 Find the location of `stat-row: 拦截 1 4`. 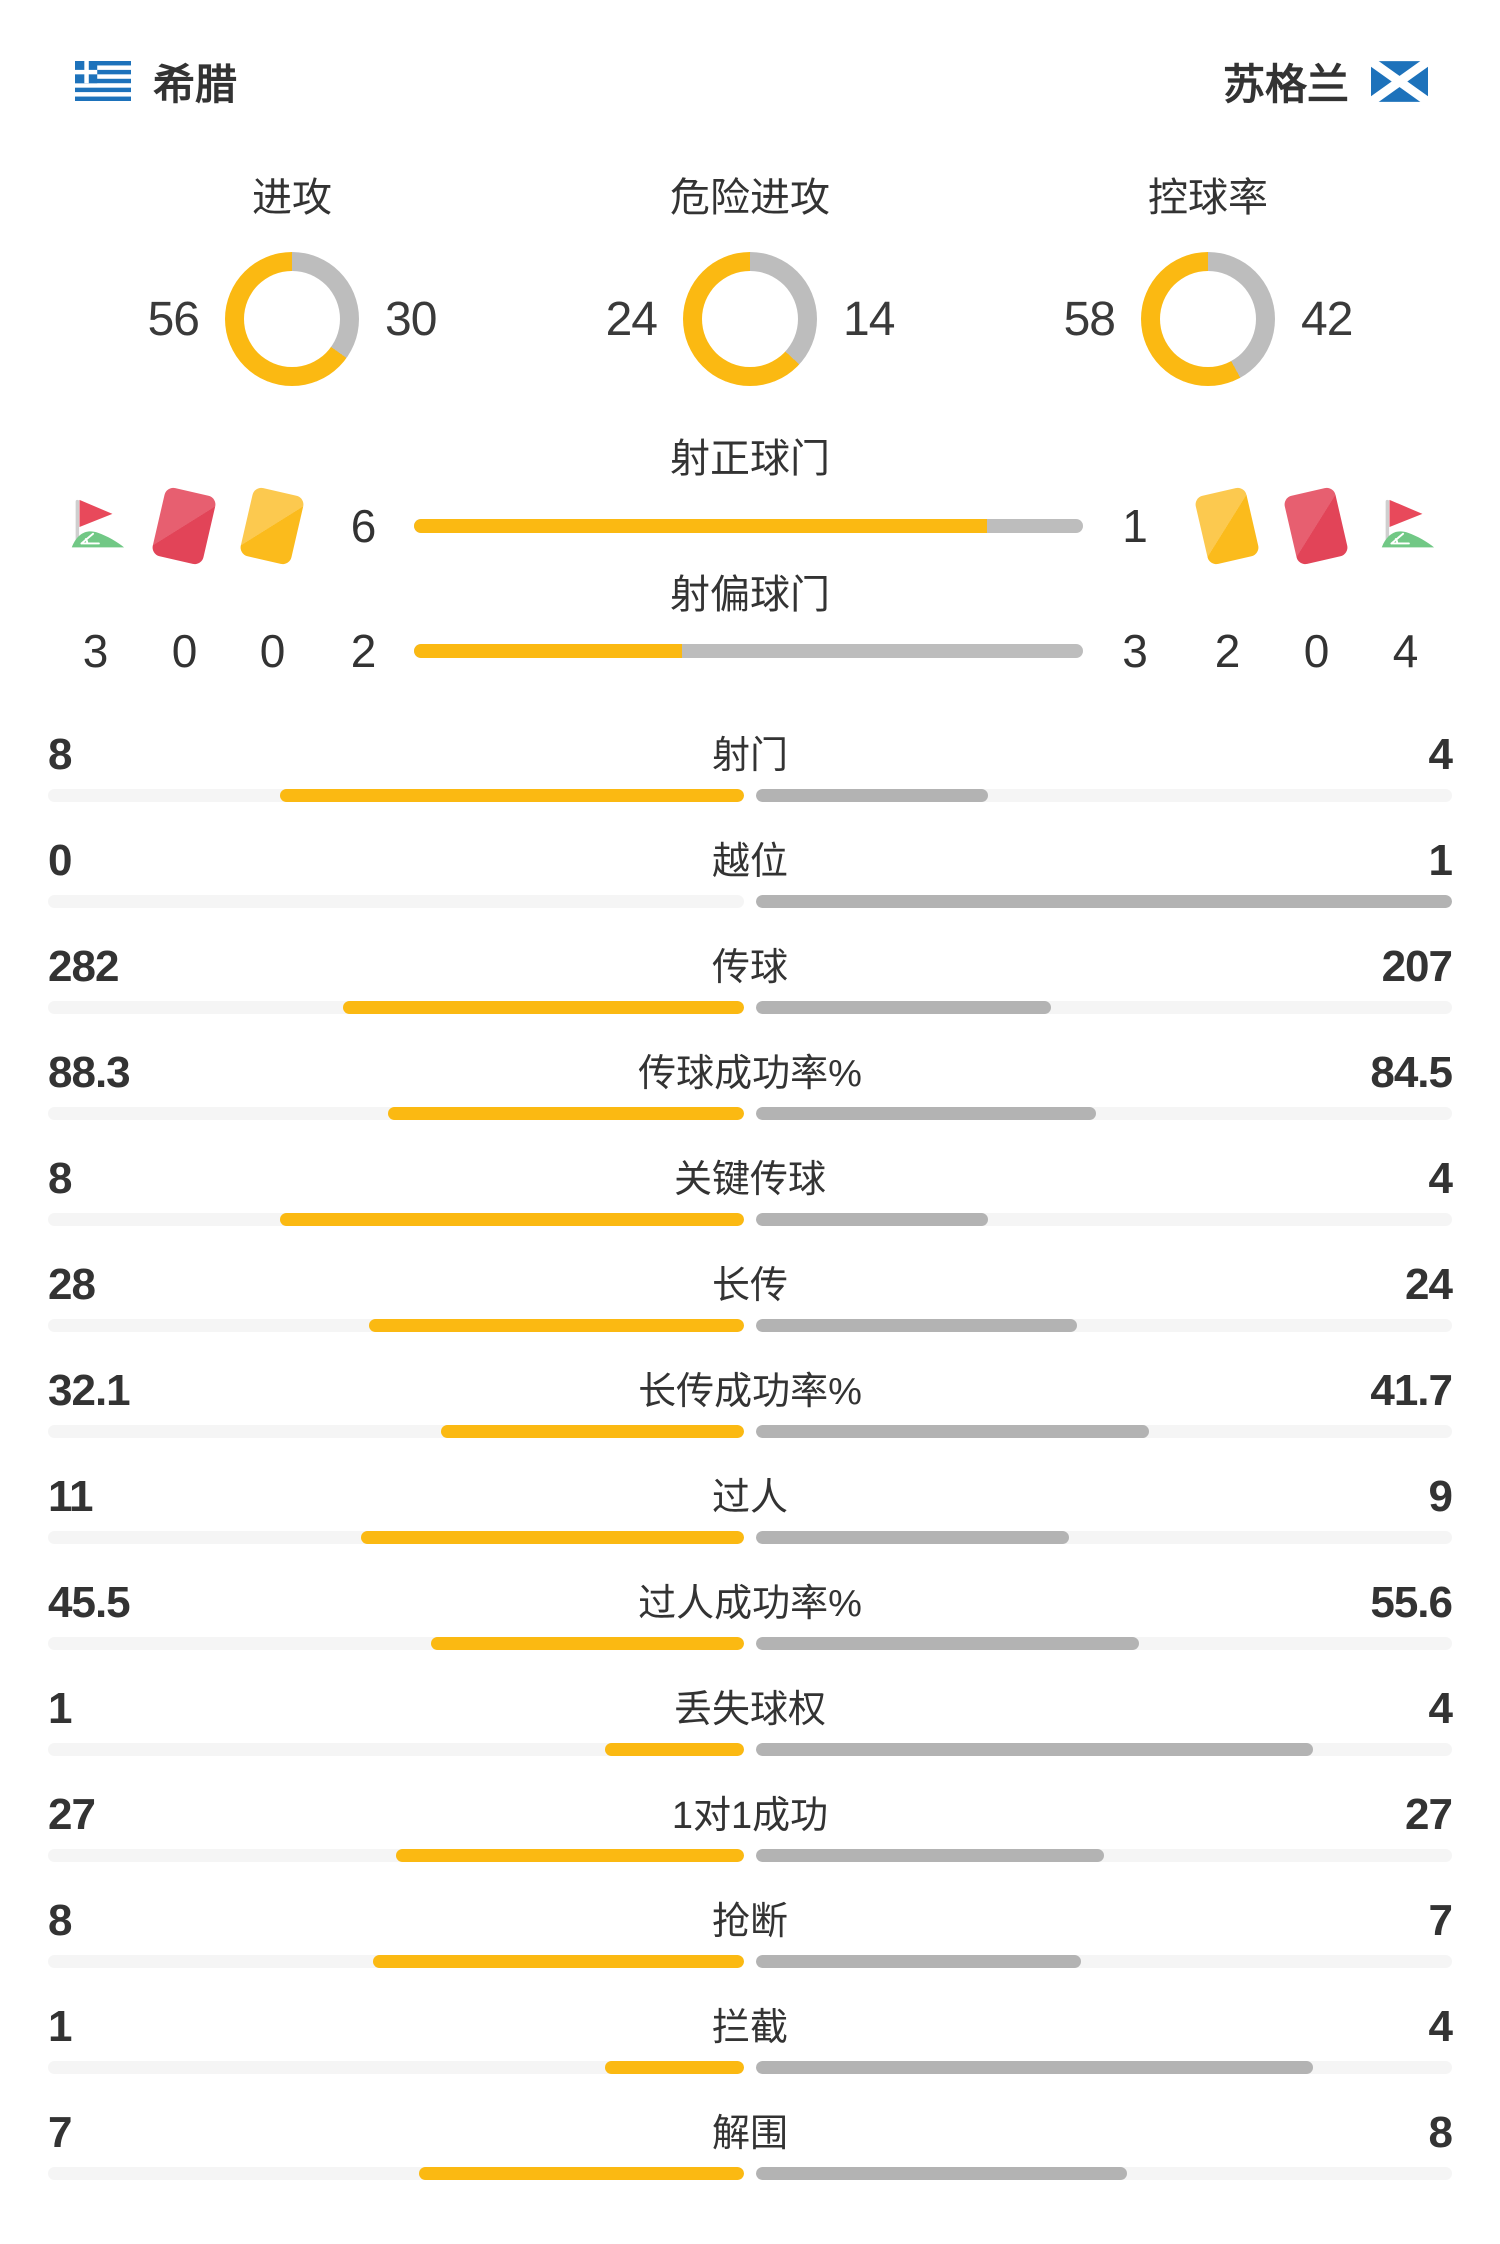

stat-row: 拦截 1 4 is located at coordinates (751, 2049).